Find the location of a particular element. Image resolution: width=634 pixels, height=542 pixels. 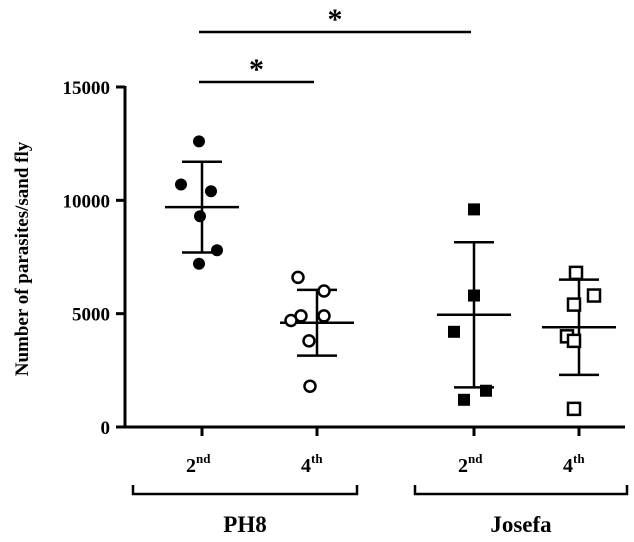

group-label: PH8 is located at coordinates (244, 524).